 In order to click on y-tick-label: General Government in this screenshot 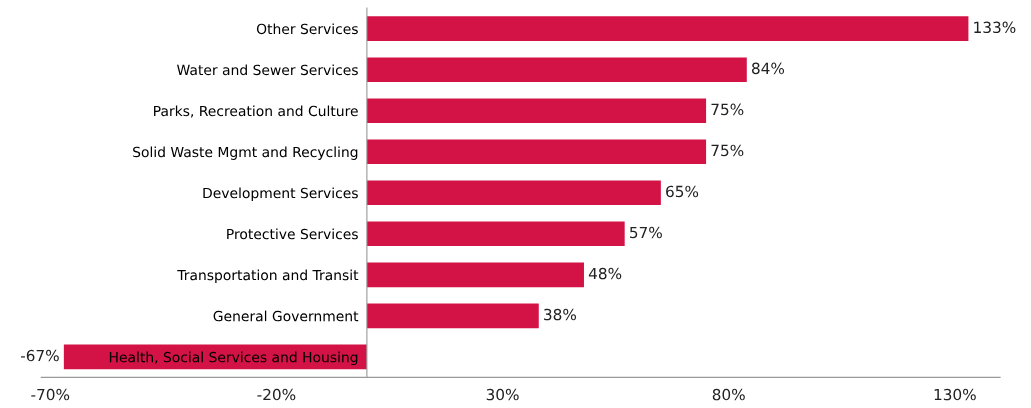, I will do `click(286, 316)`.